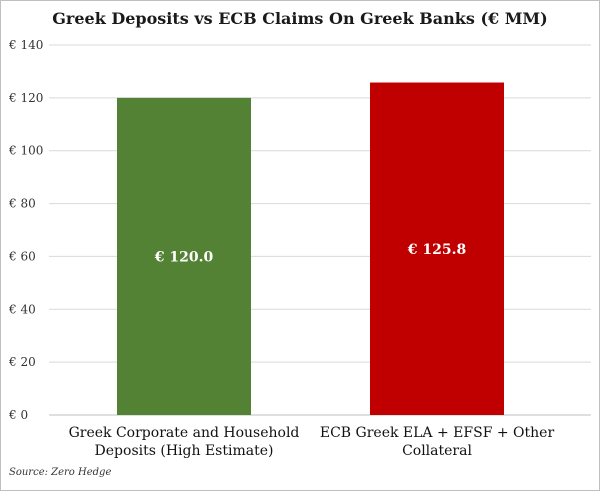 The width and height of the screenshot is (600, 491). I want to click on source-note: Source: Zero Hedge, so click(60, 472).